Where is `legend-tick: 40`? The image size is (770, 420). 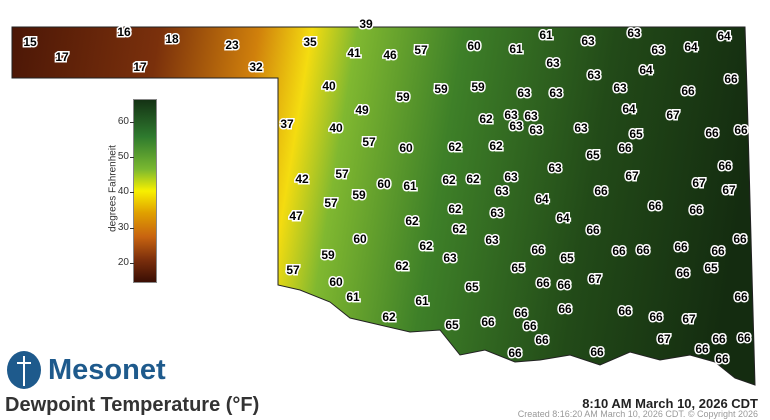
legend-tick: 40 is located at coordinates (124, 191).